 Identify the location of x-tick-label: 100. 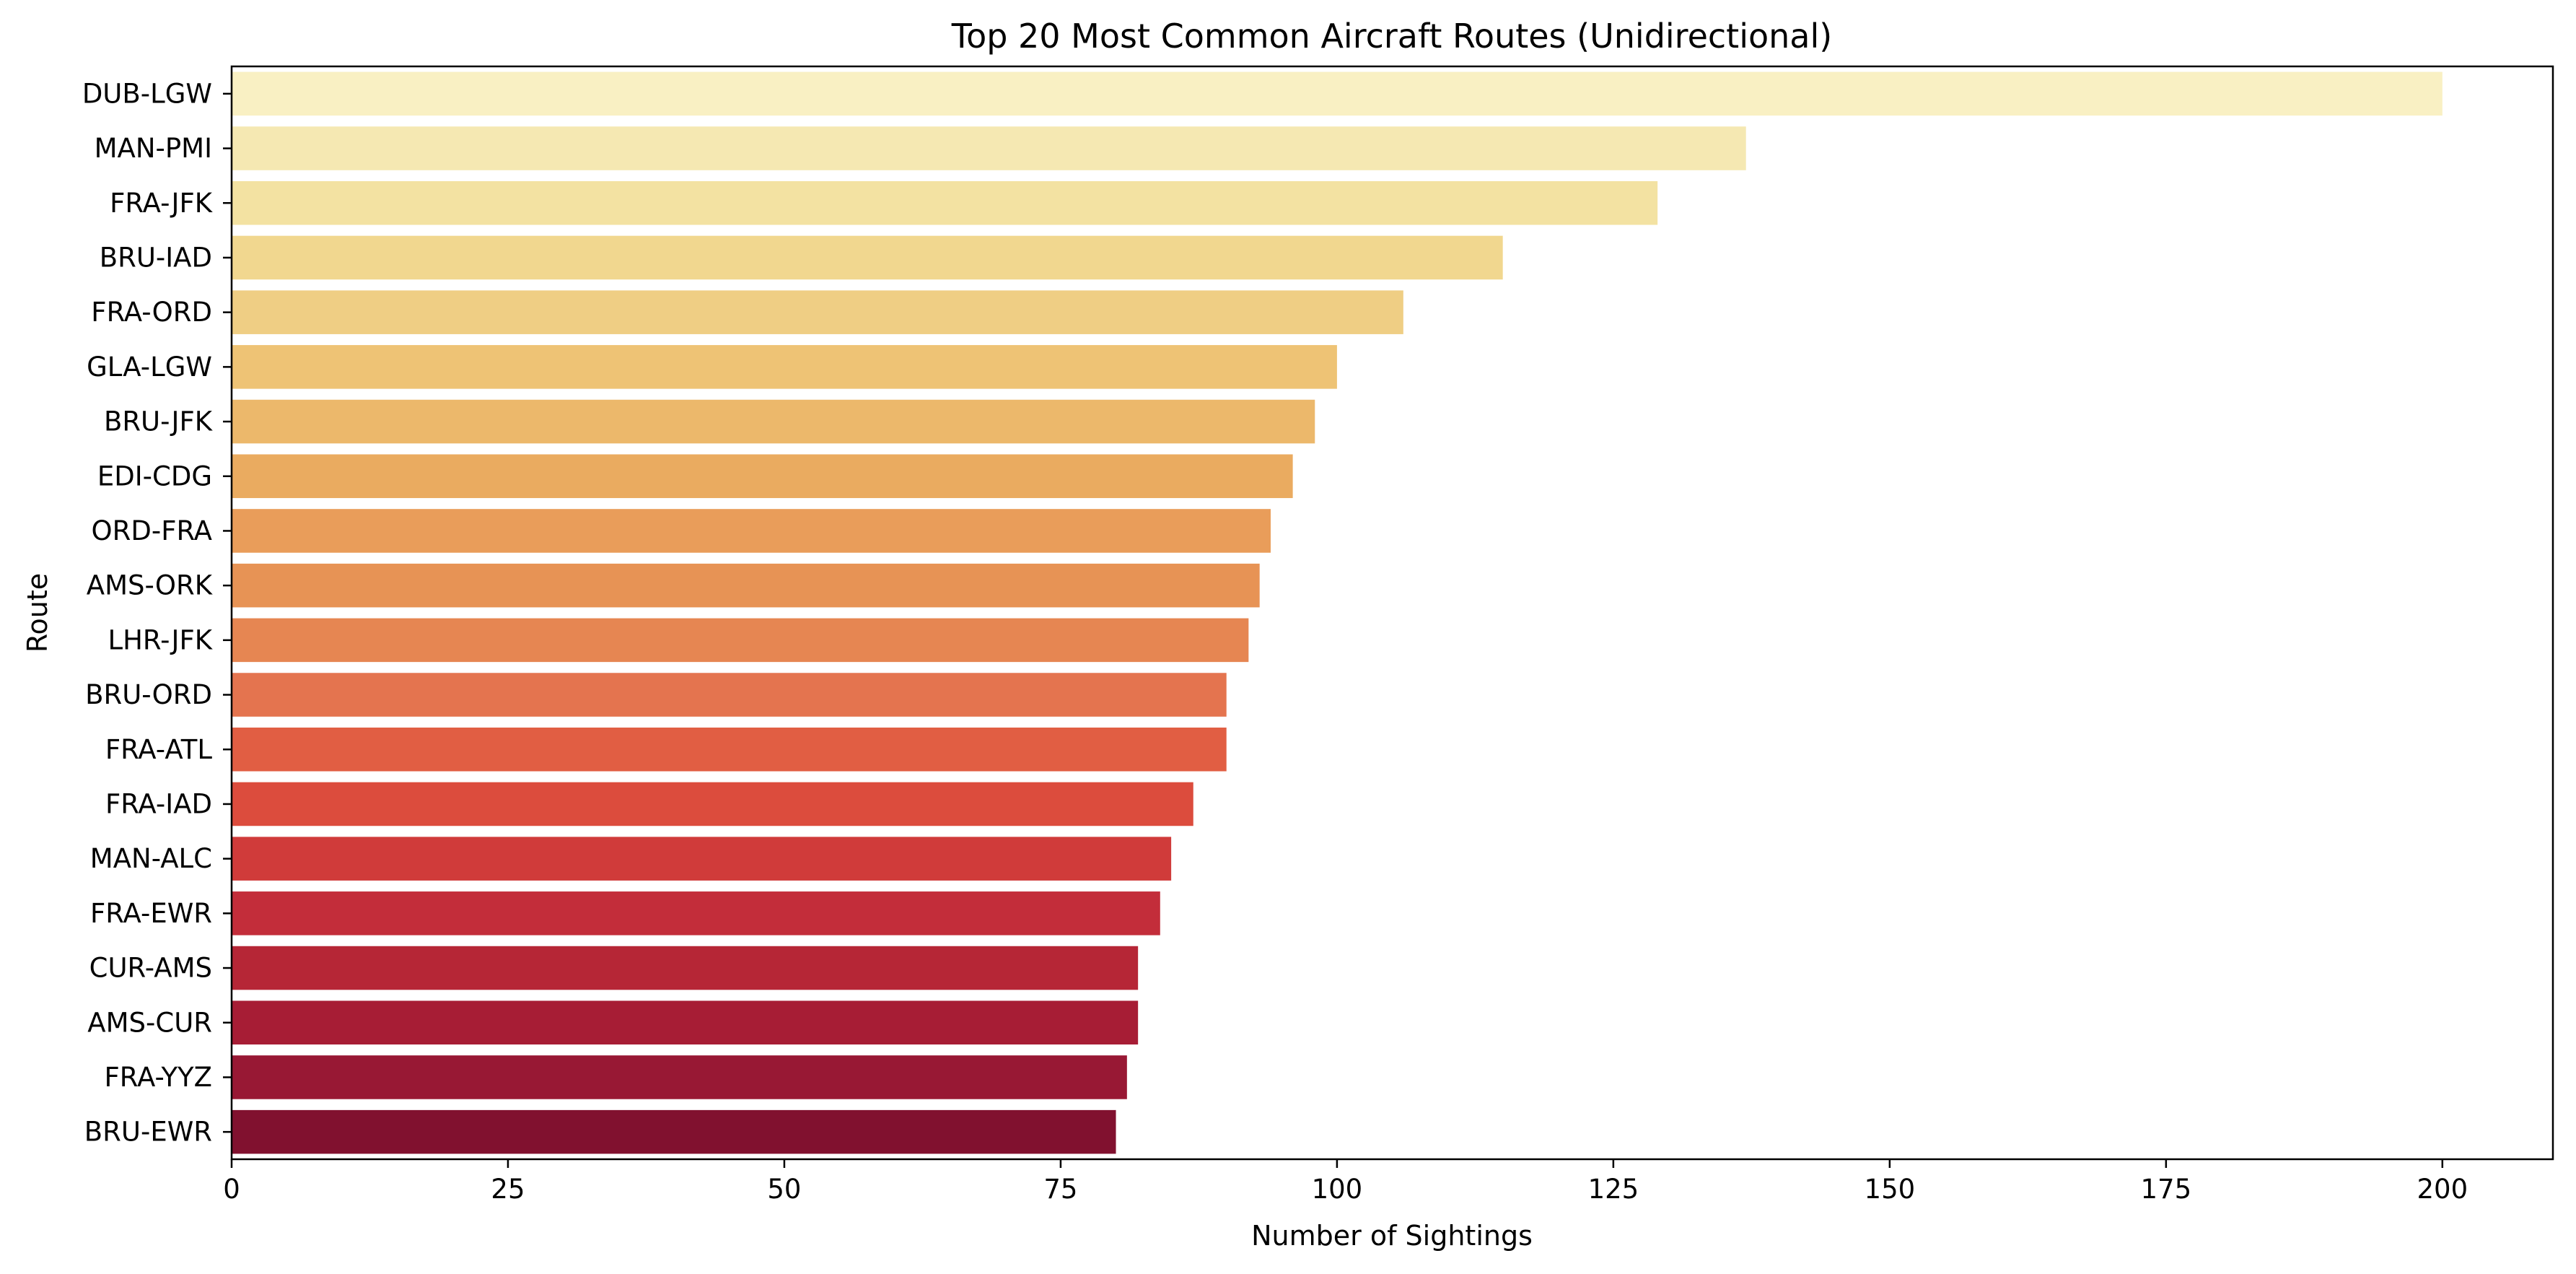
(1337, 1189).